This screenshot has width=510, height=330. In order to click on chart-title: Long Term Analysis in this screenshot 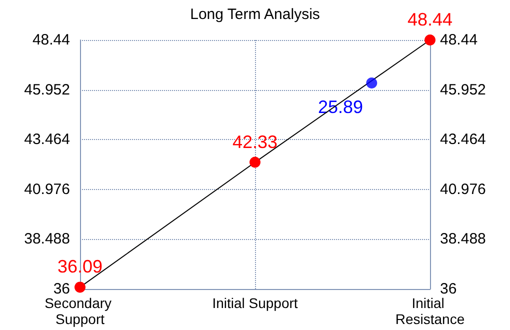, I will do `click(255, 14)`.